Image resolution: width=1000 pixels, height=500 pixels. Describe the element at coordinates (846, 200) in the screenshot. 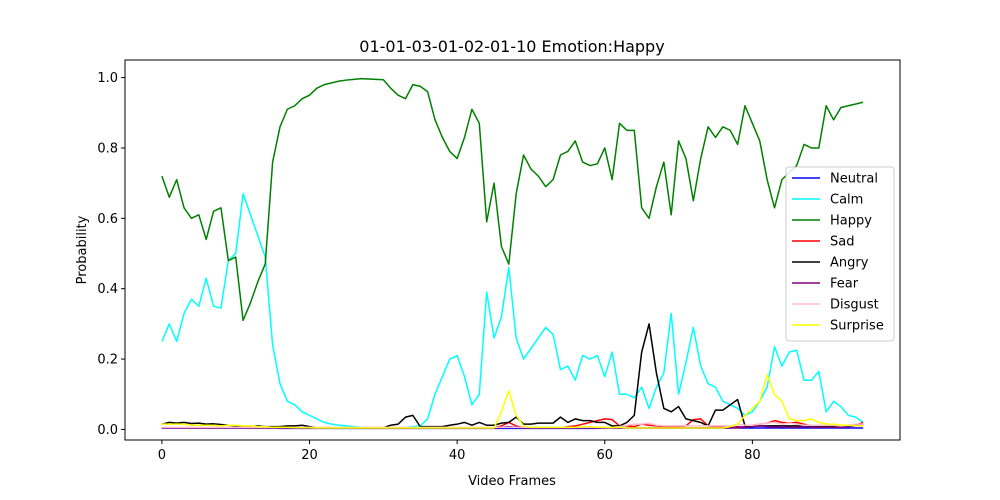

I see `legend-label-calm: Calm` at that location.